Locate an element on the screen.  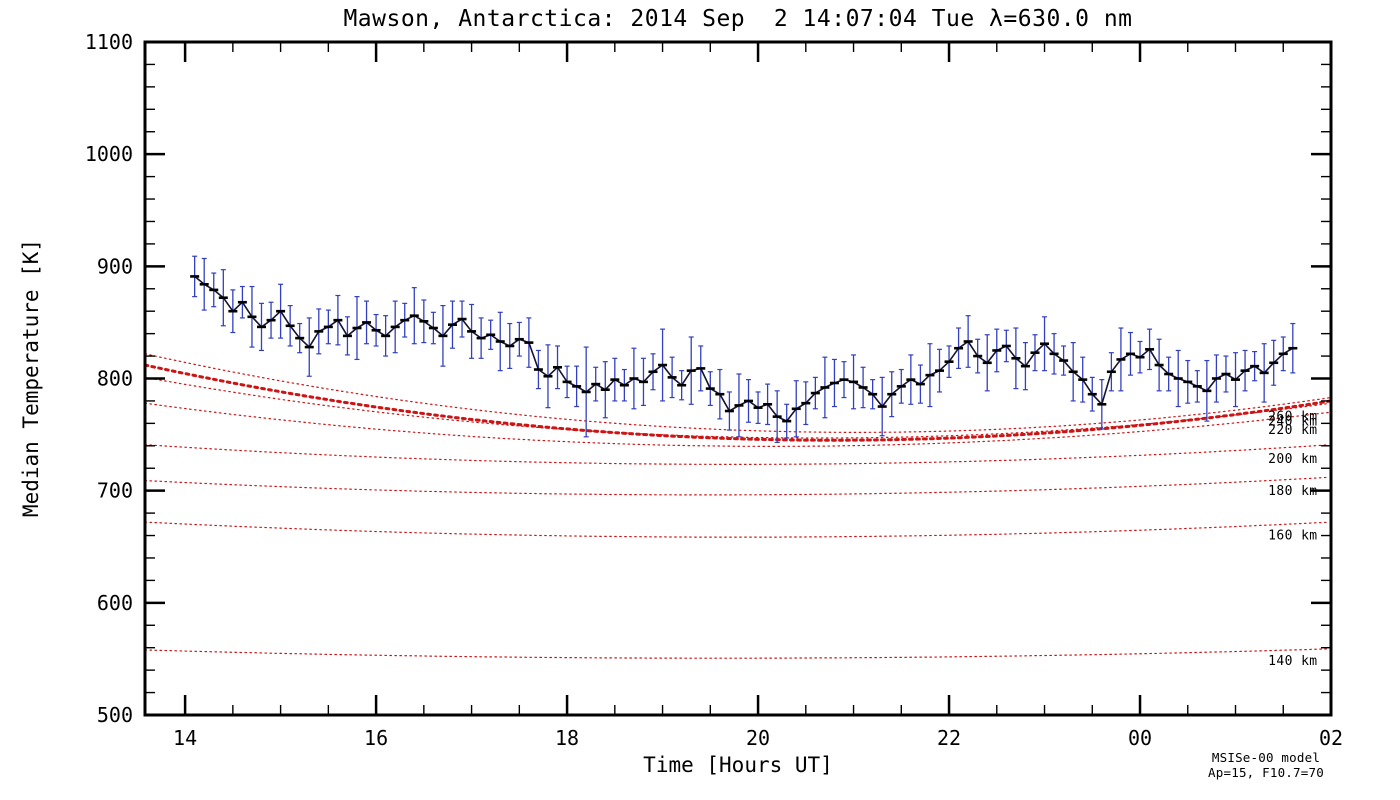
y-tick-label: 800 is located at coordinates (115, 379).